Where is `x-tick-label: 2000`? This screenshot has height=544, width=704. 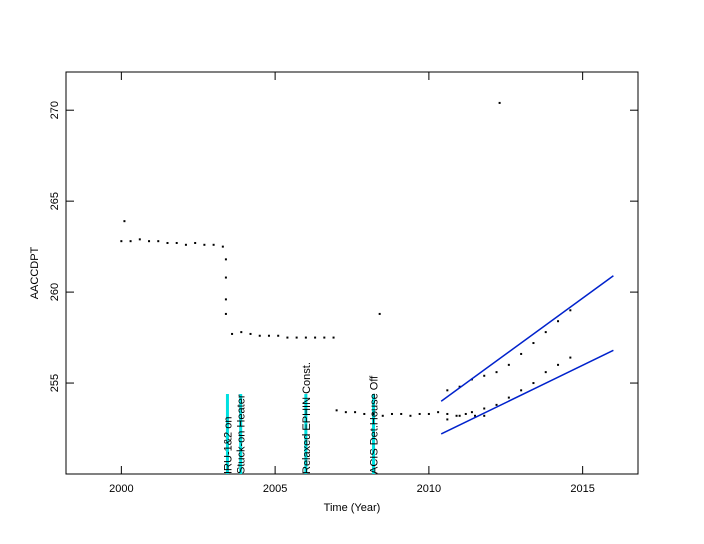 x-tick-label: 2000 is located at coordinates (121, 489).